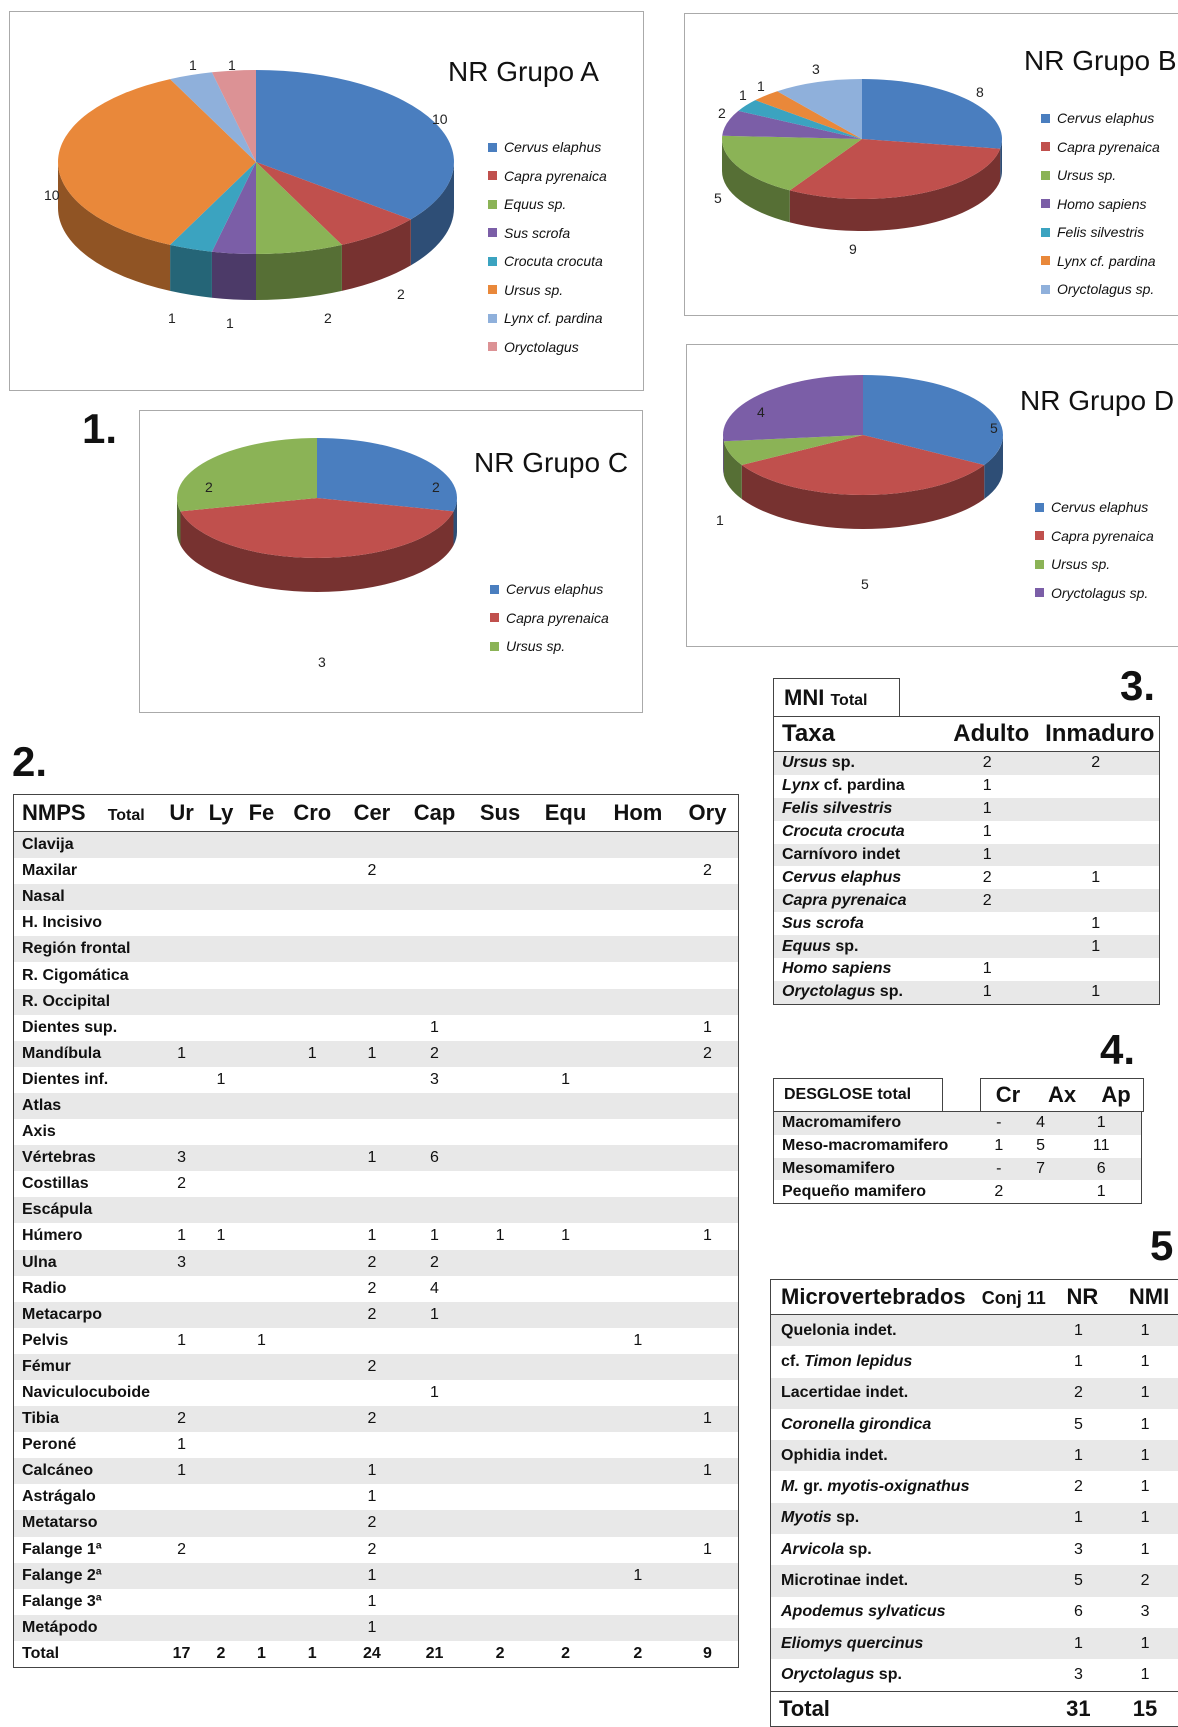  What do you see at coordinates (823, 923) in the screenshot?
I see `taxon-name: Sus scrofa` at bounding box center [823, 923].